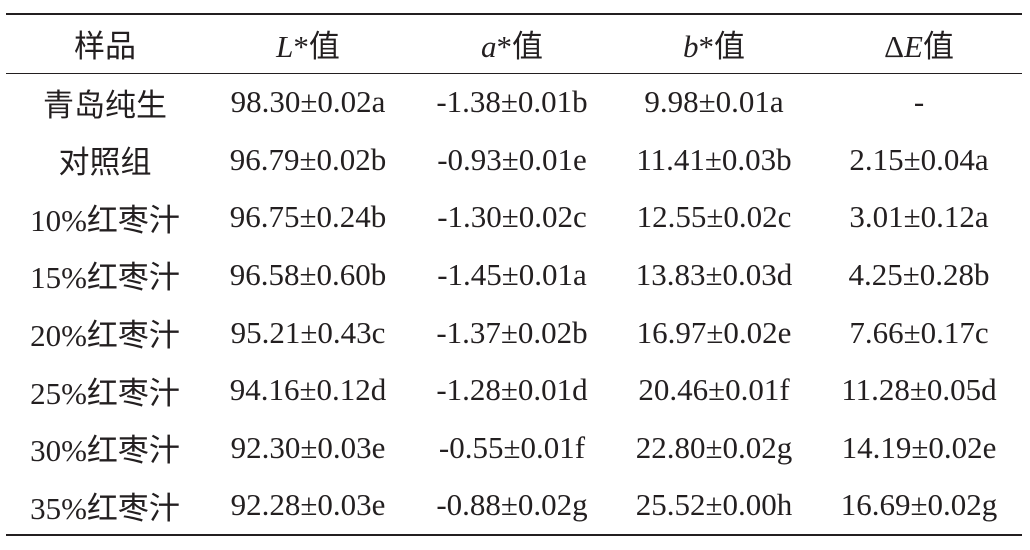  I want to click on sample-cell: 20%红枣汁, so click(105, 336).